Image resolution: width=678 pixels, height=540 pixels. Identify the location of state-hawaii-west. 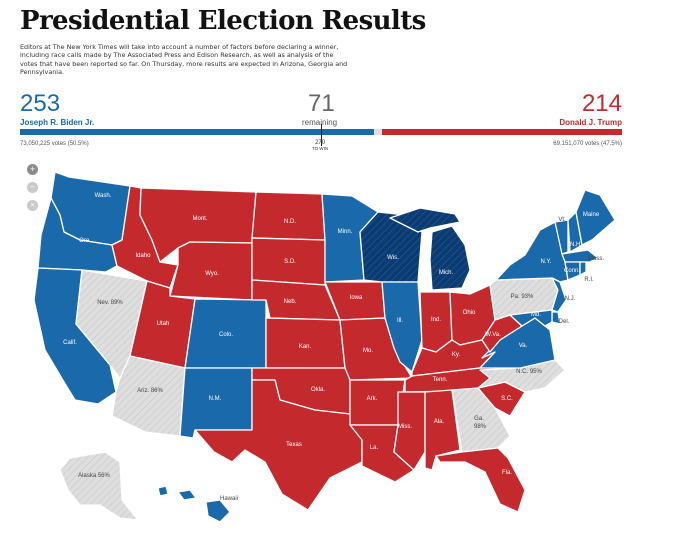
(163, 491).